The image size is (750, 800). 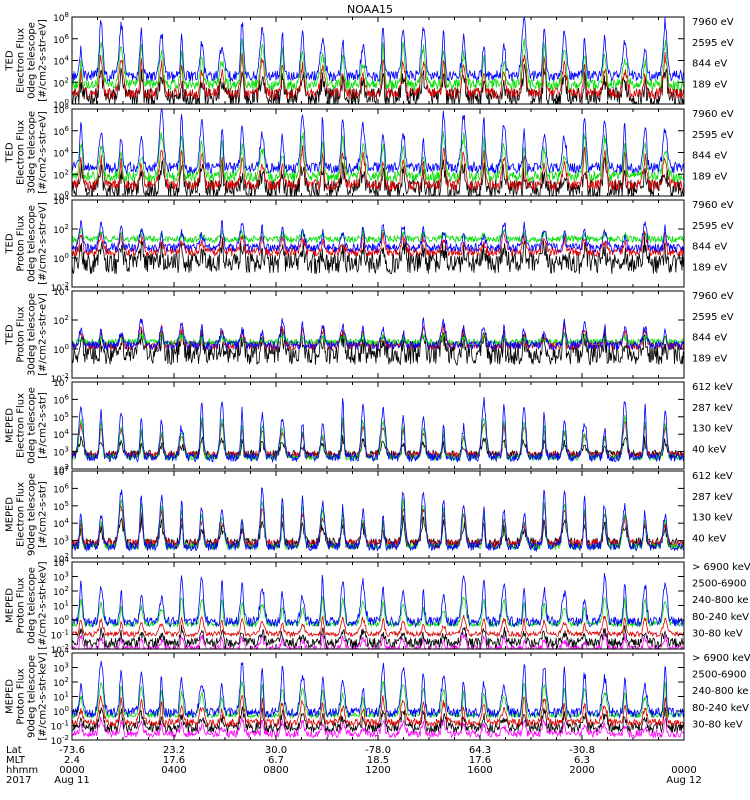 I want to click on x-axis-row-label: MLT, so click(x=16, y=760).